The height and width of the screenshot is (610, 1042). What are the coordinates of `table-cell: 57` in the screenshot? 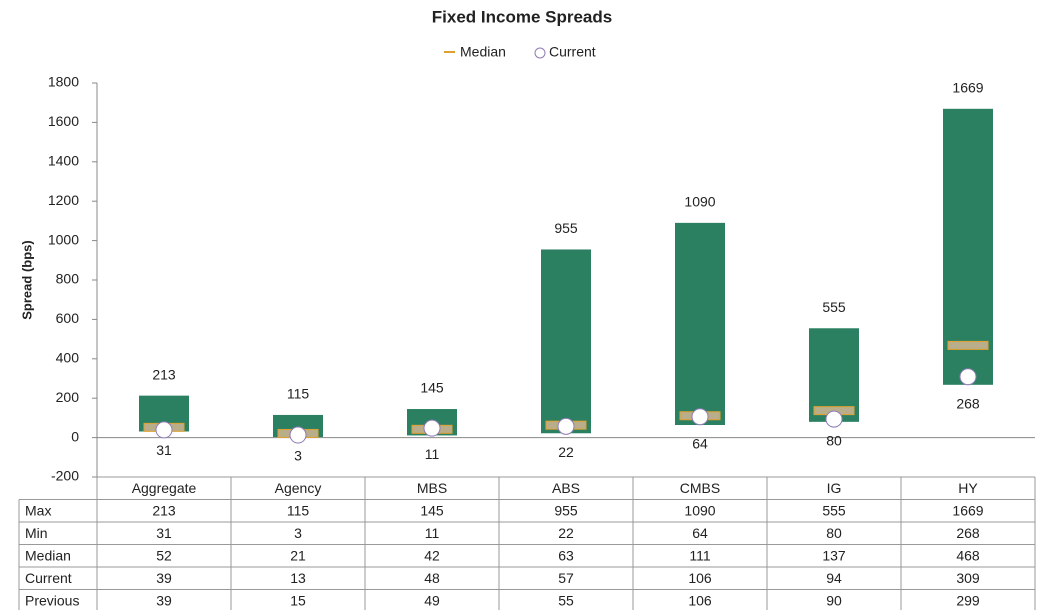 It's located at (566, 578).